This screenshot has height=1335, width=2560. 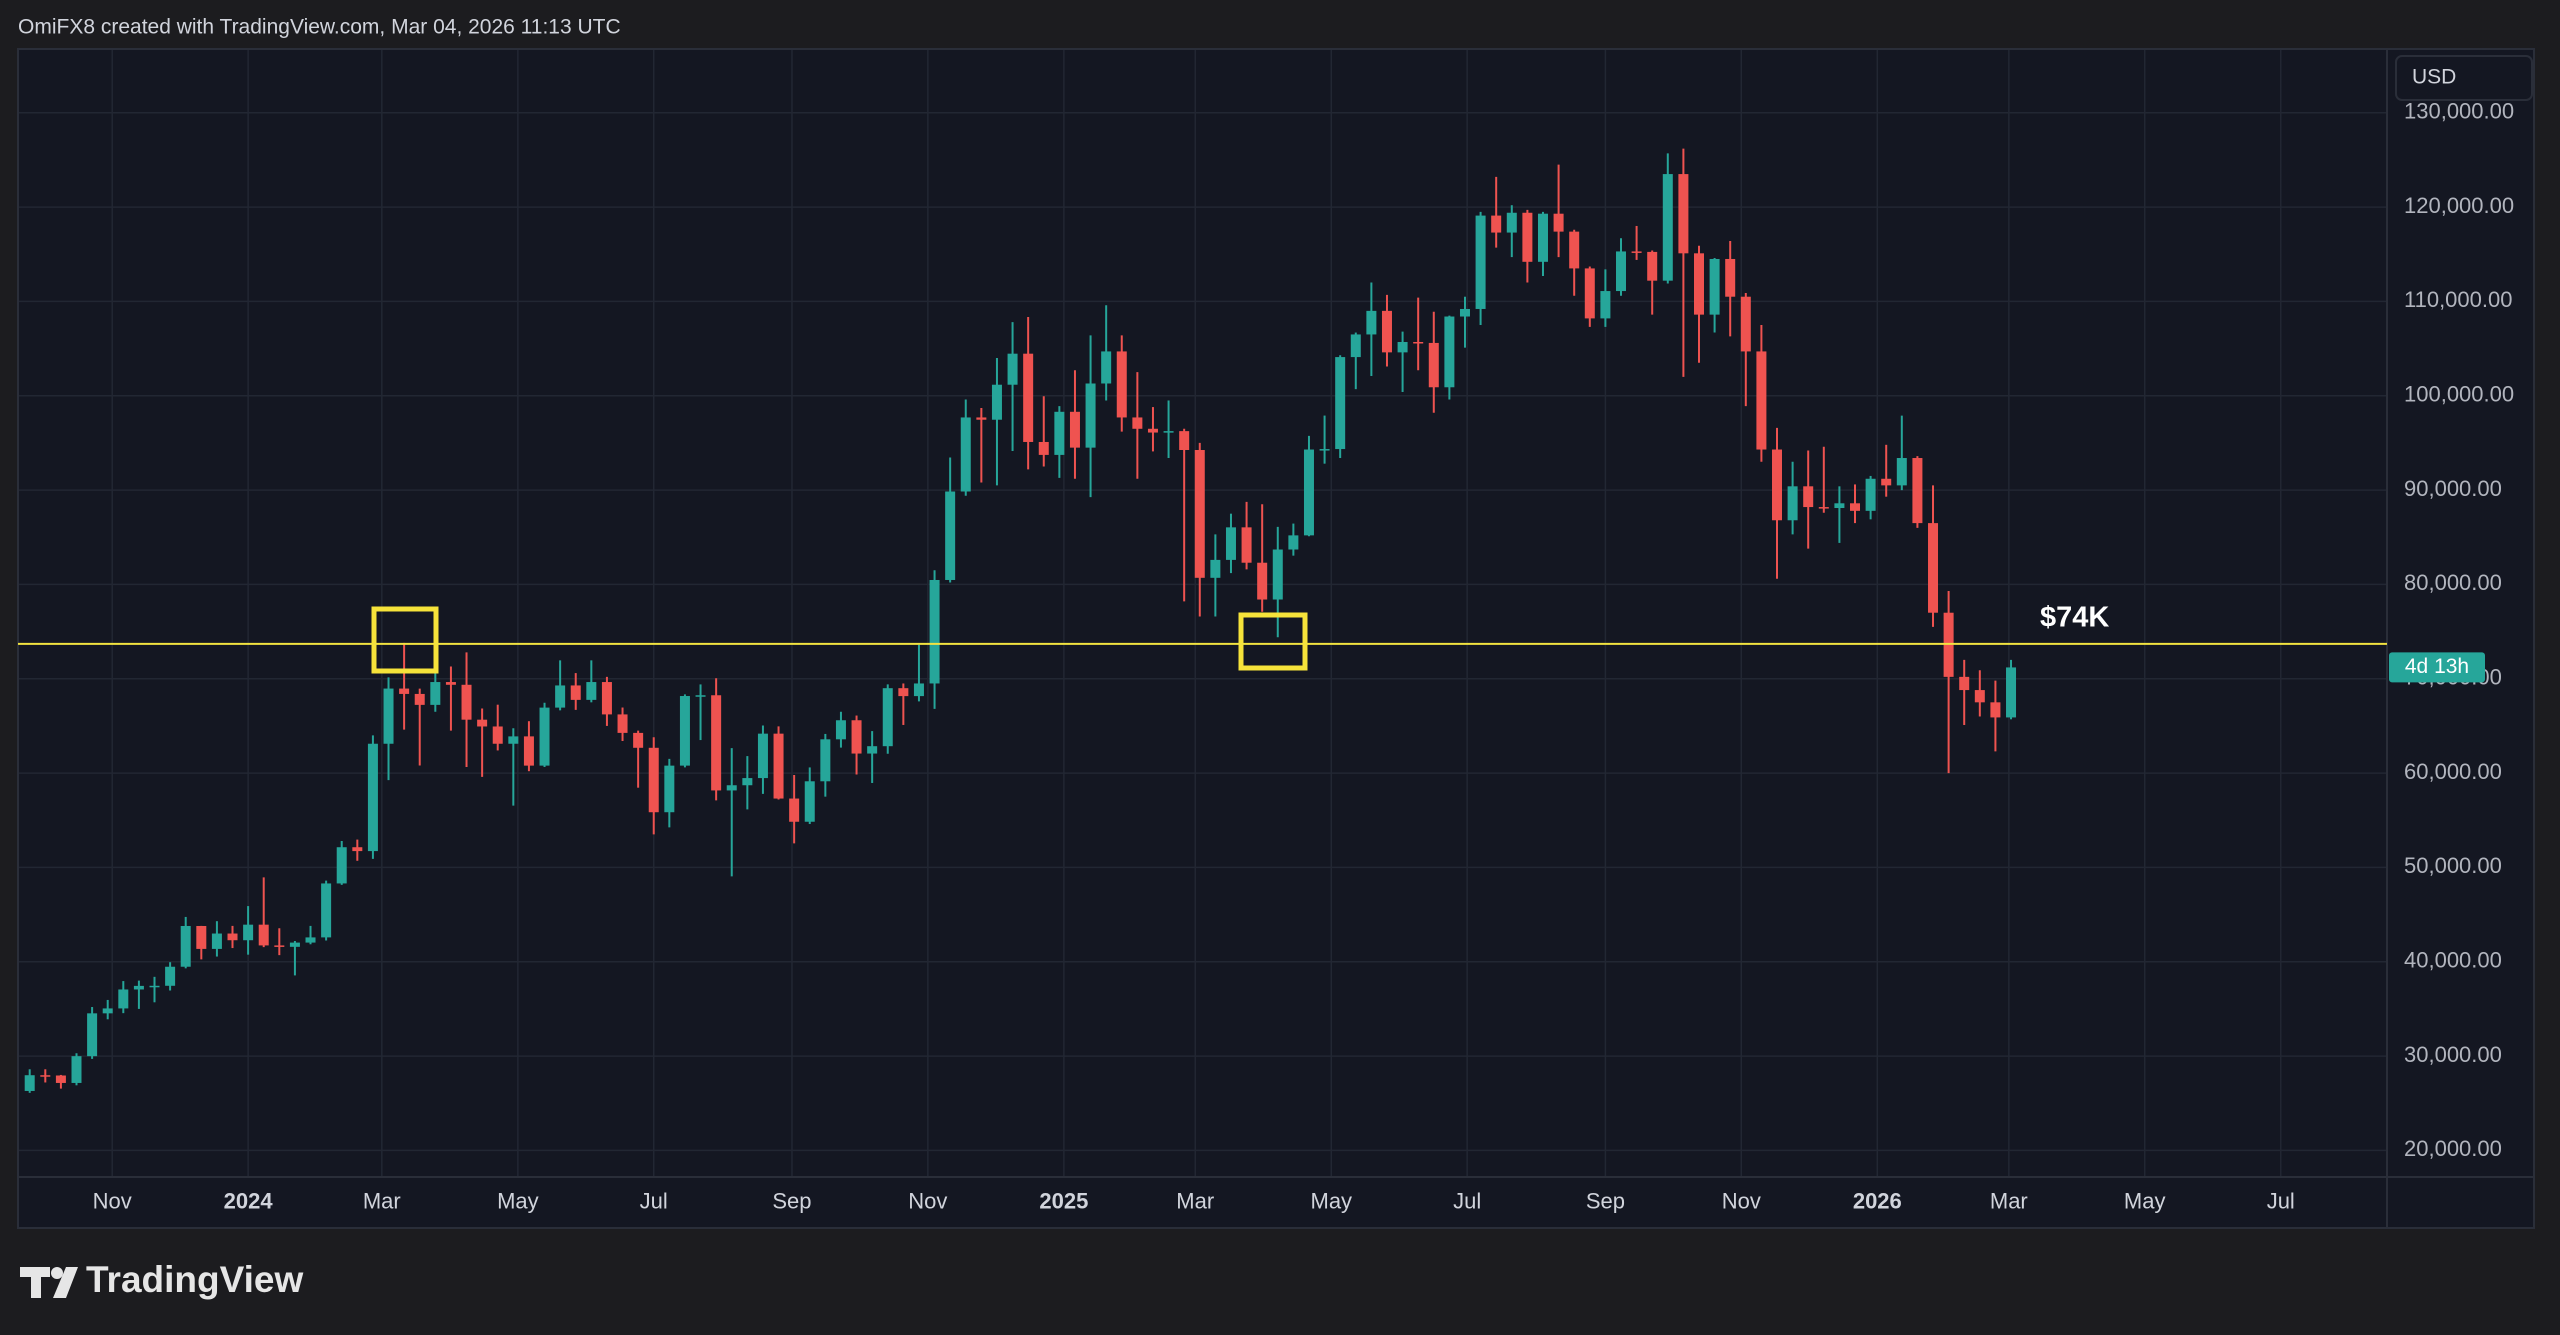 What do you see at coordinates (2453, 582) in the screenshot?
I see `y-tick-label: 80,000.00` at bounding box center [2453, 582].